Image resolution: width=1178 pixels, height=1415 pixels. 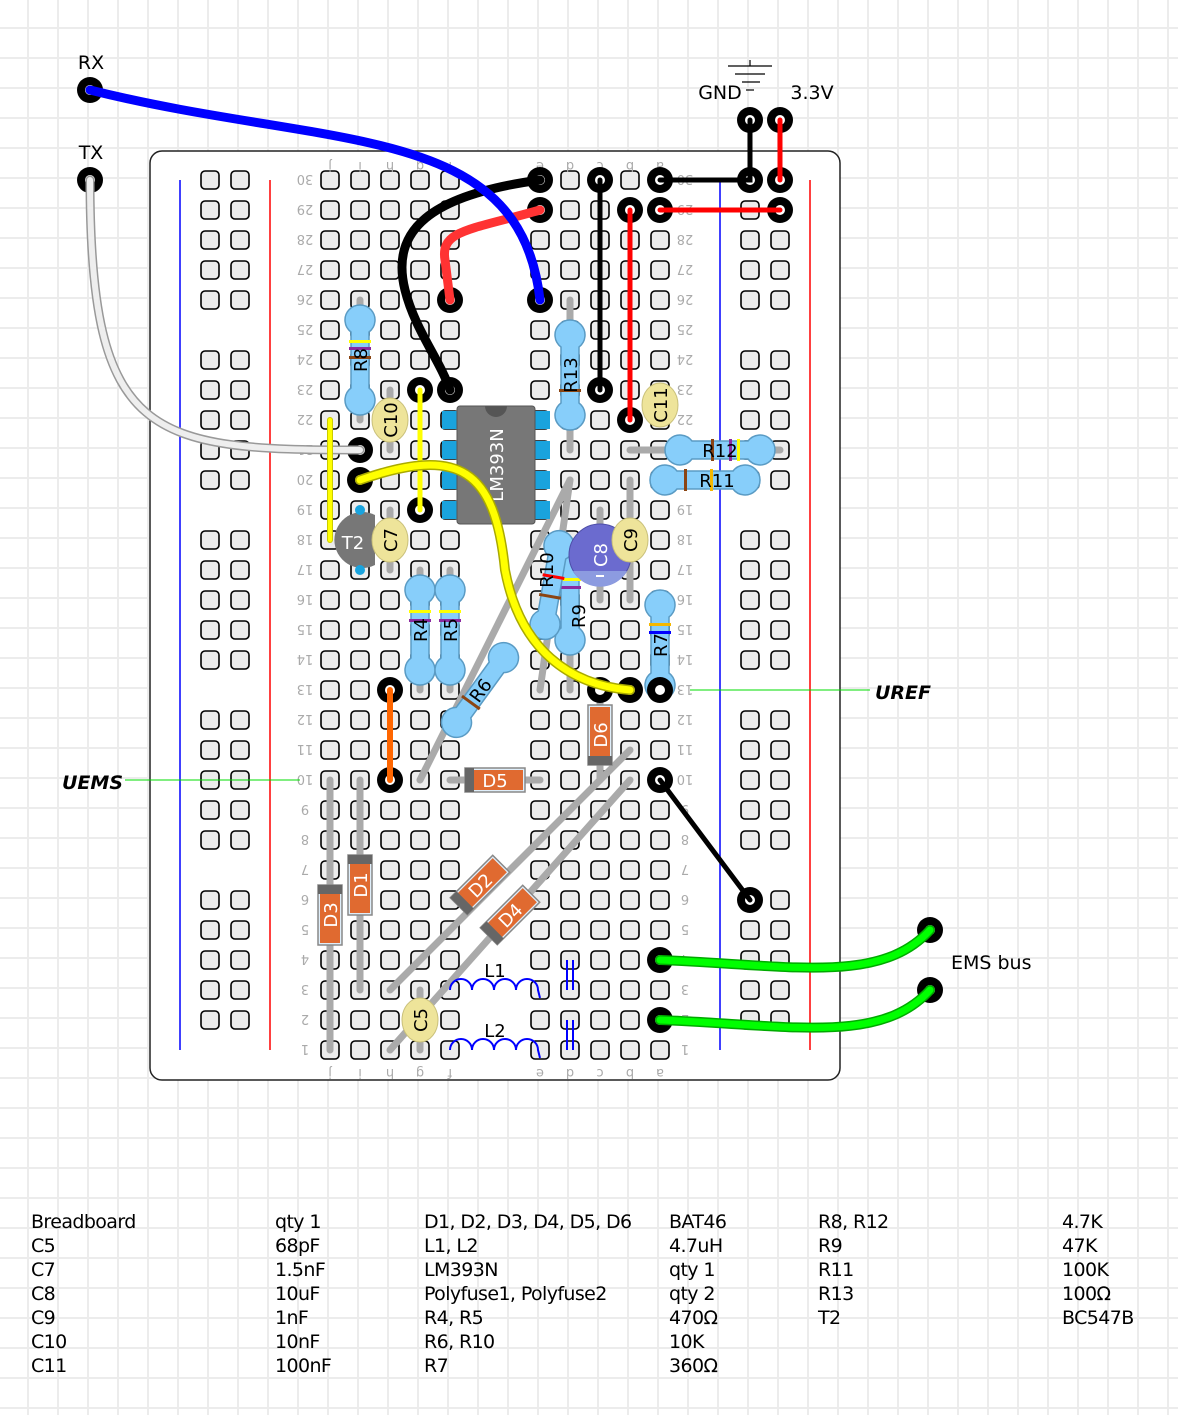 What do you see at coordinates (600, 735) in the screenshot?
I see `diode-d6: D6` at bounding box center [600, 735].